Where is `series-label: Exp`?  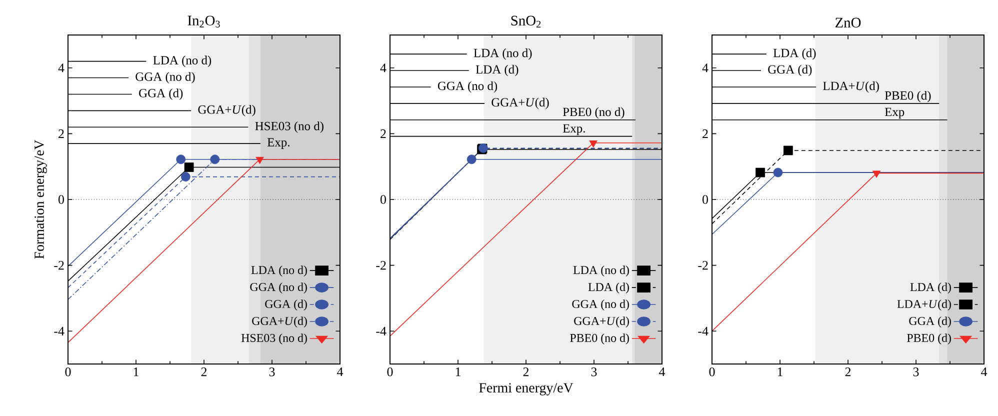 series-label: Exp is located at coordinates (894, 113).